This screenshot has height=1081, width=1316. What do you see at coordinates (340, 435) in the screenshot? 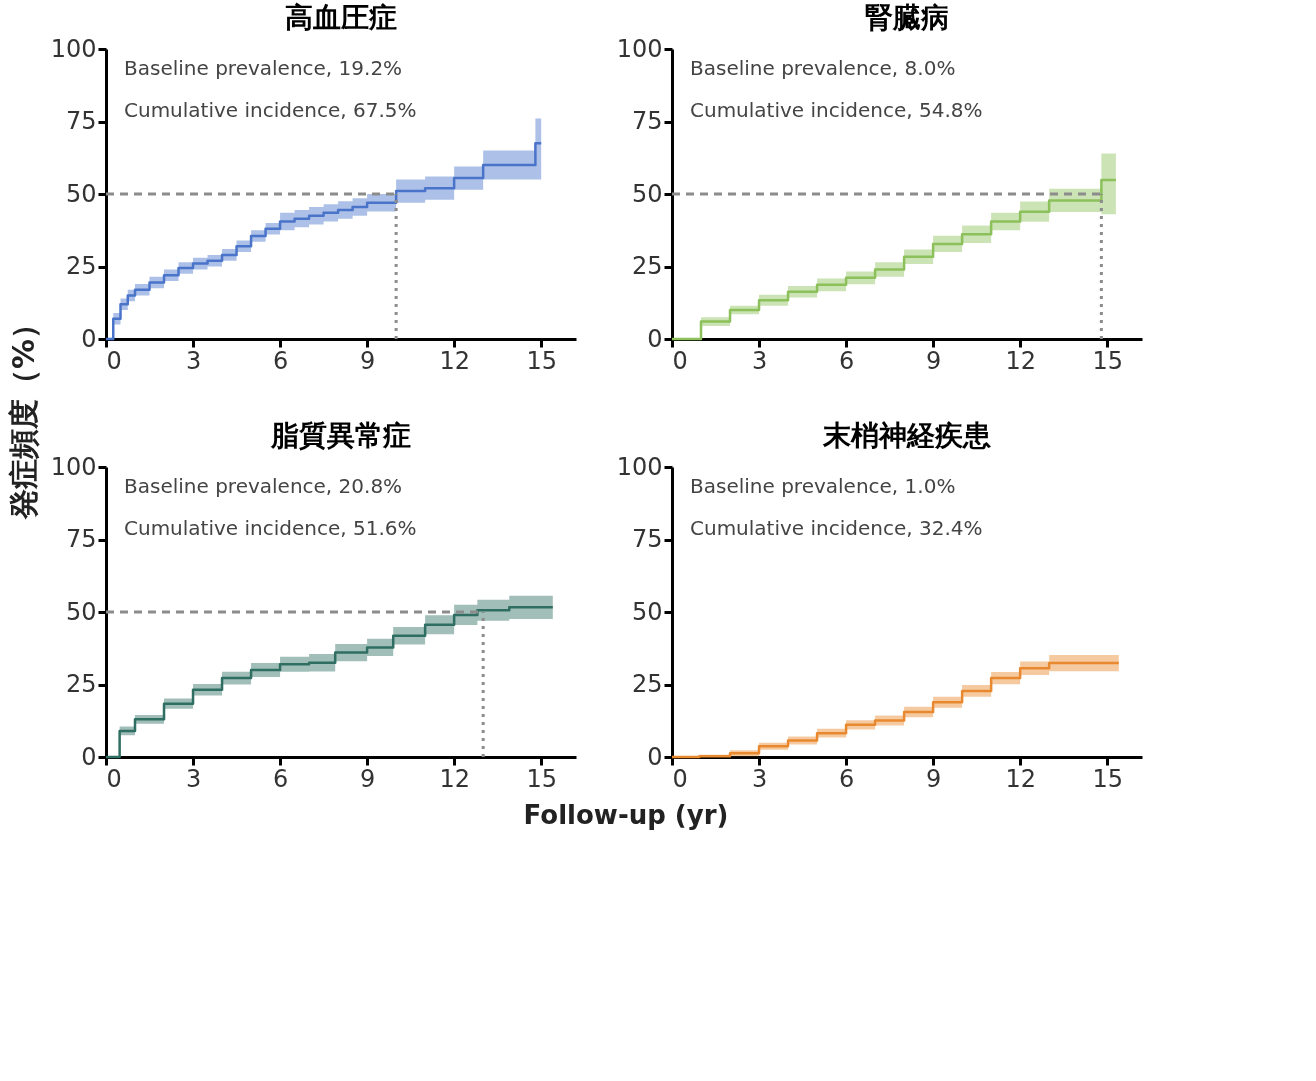
I see `chart-title: 脂質異常症` at bounding box center [340, 435].